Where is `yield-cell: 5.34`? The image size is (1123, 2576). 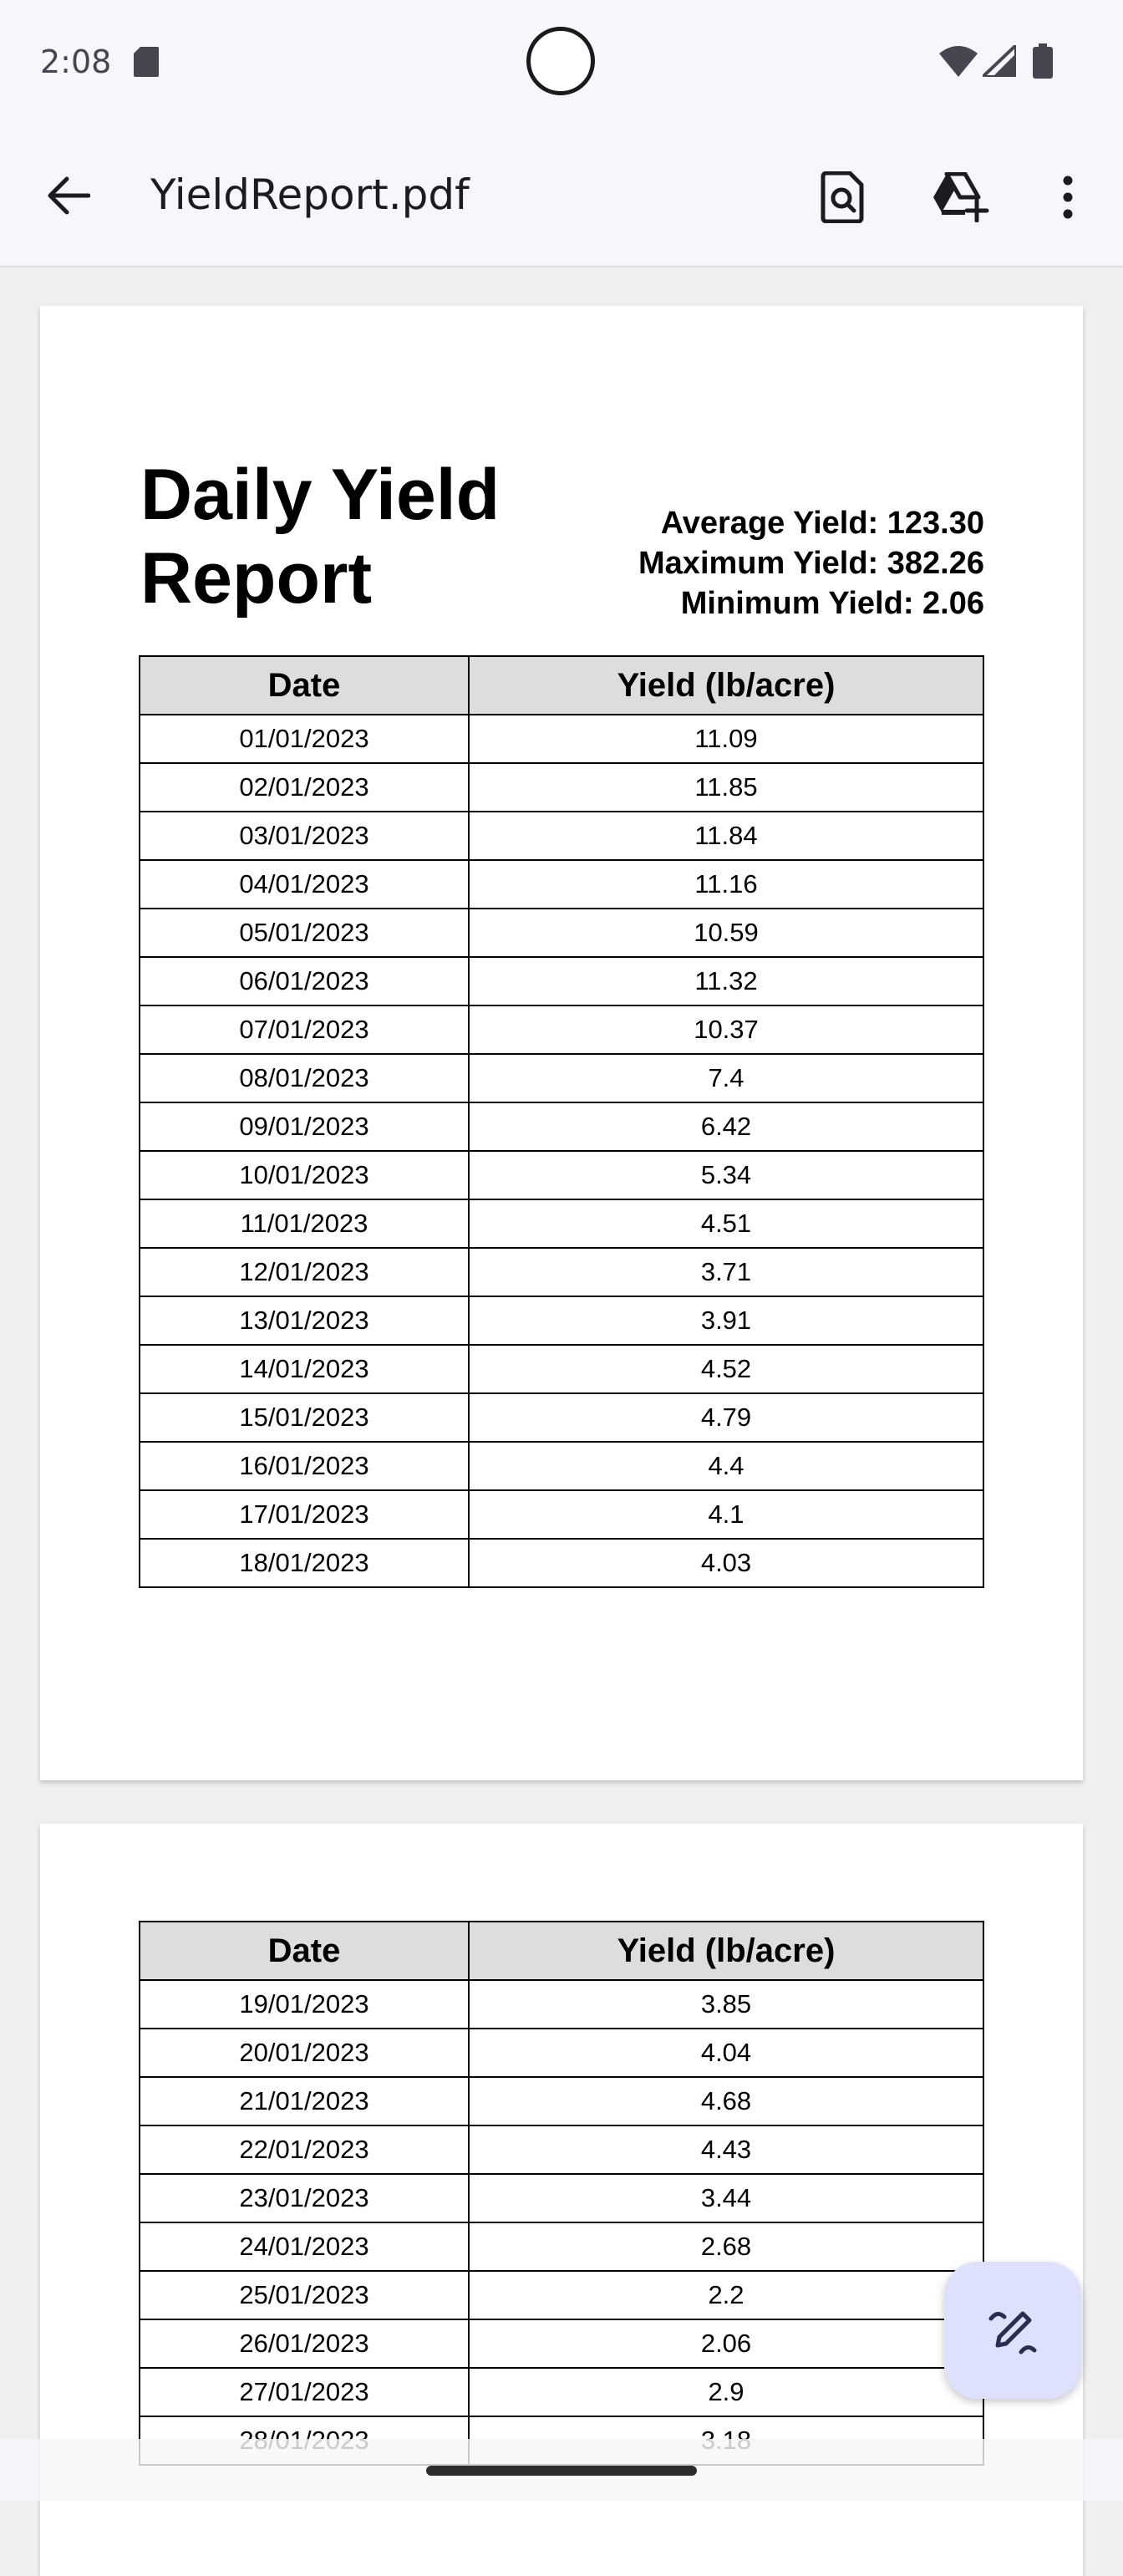 yield-cell: 5.34 is located at coordinates (726, 1175).